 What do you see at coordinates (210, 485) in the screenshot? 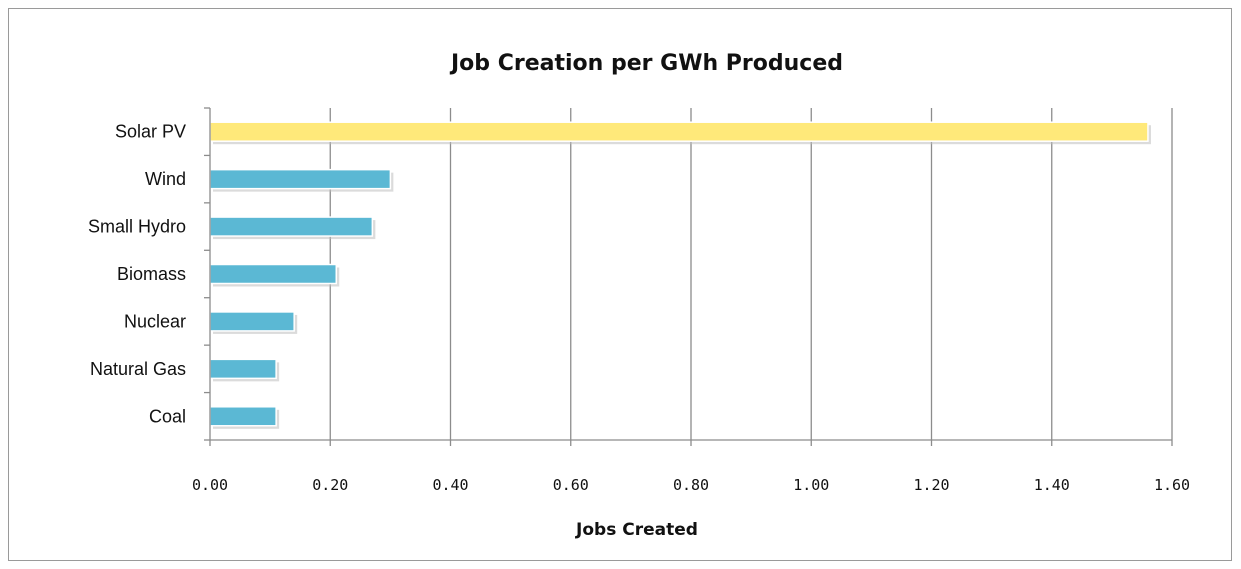
I see `x-tick-label: 0.00` at bounding box center [210, 485].